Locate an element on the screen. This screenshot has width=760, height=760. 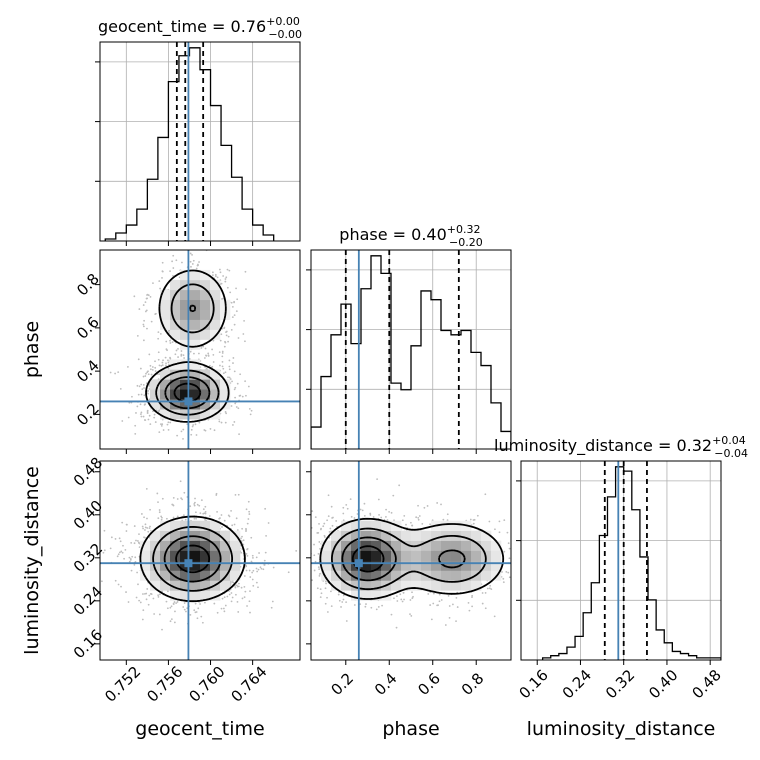
contour-line is located at coordinates (192, 559).